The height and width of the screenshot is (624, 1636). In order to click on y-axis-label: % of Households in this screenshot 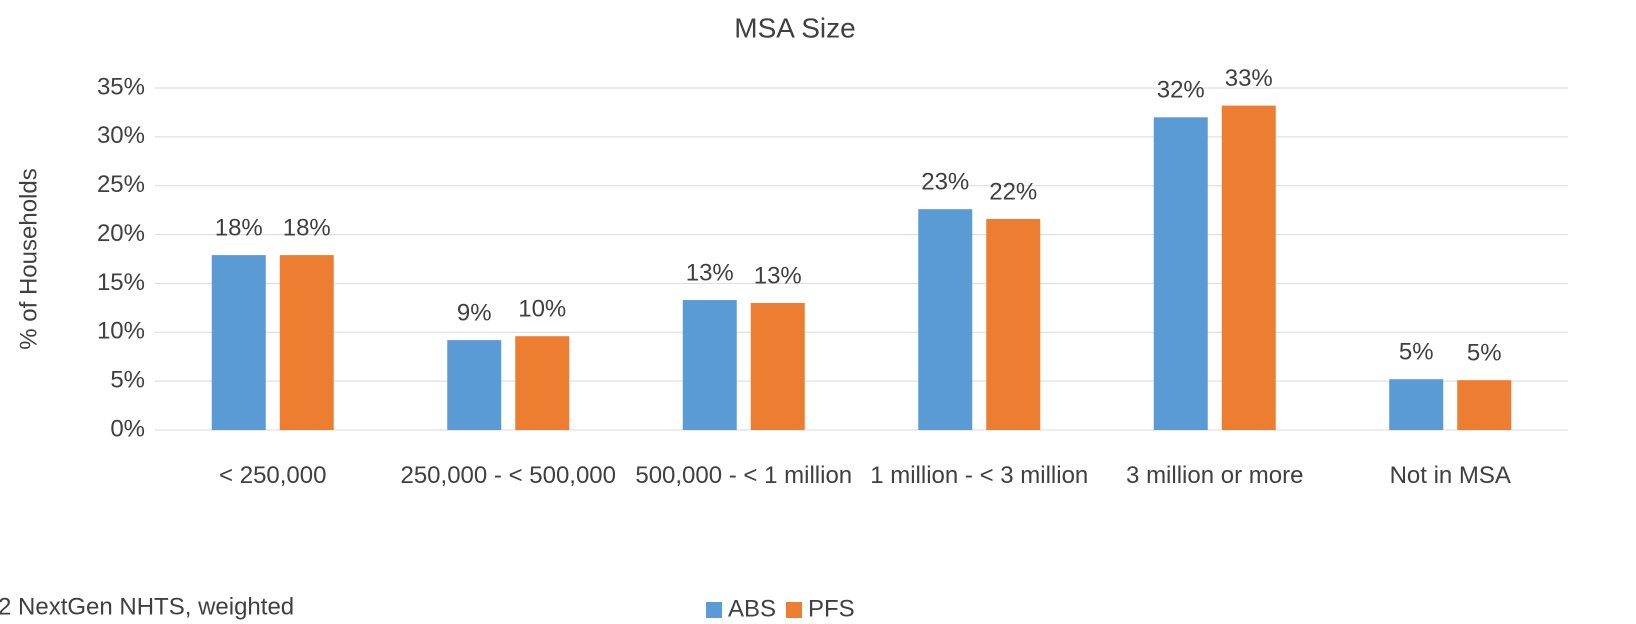, I will do `click(28, 258)`.